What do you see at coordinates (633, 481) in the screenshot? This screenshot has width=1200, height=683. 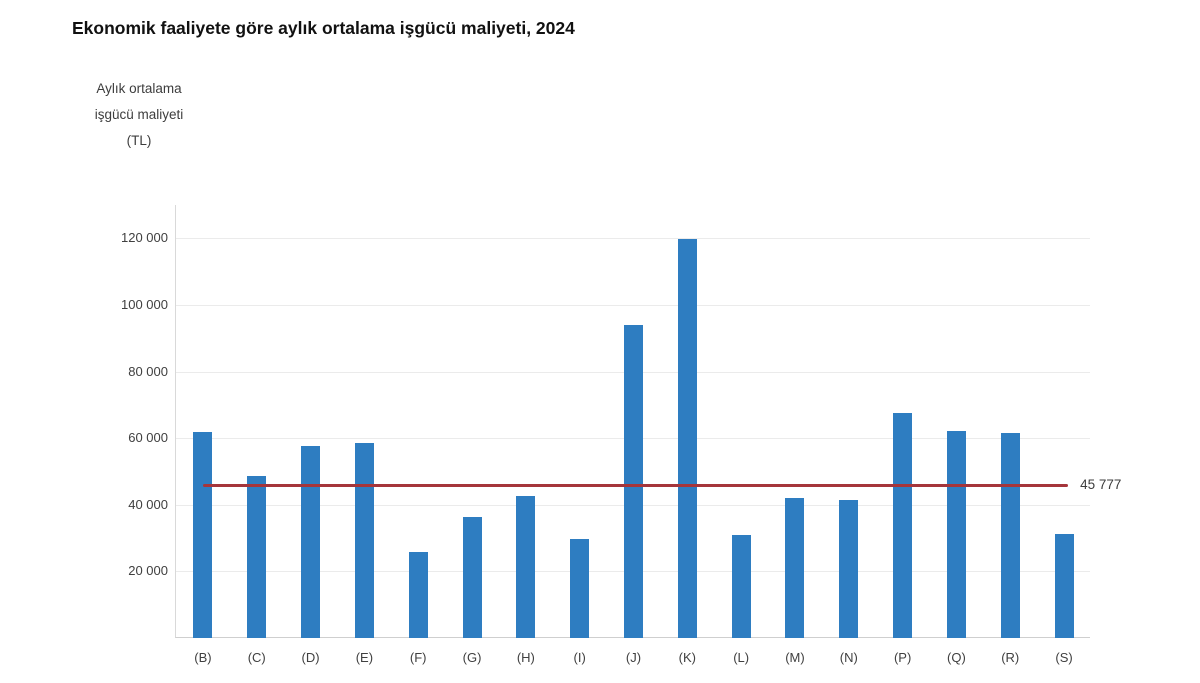 I see `bar-J` at bounding box center [633, 481].